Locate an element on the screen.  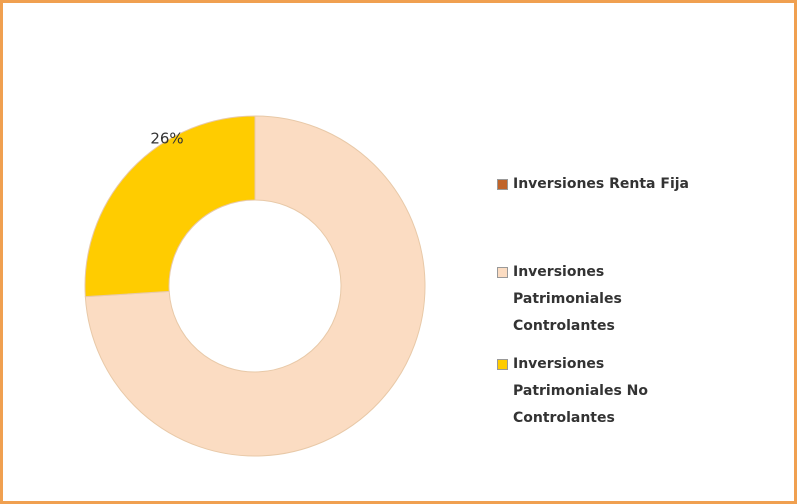
legend-item: Inversiones Patrimoniales Controlantes is located at coordinates (572, 299).